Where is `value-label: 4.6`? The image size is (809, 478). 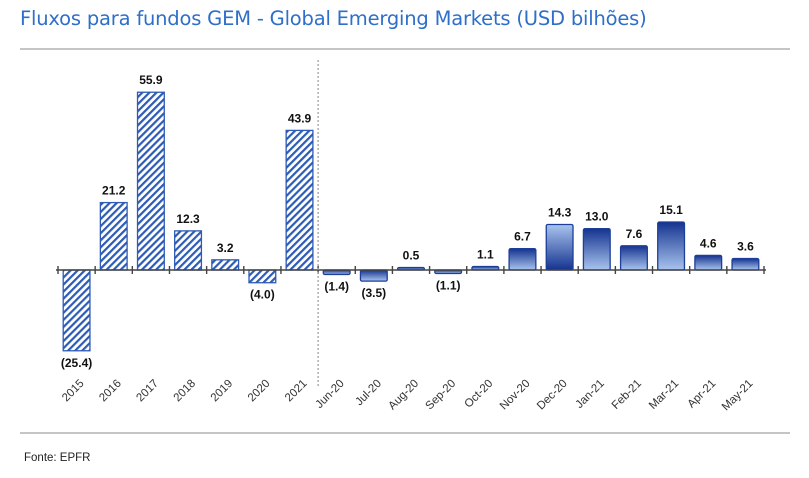 value-label: 4.6 is located at coordinates (708, 243).